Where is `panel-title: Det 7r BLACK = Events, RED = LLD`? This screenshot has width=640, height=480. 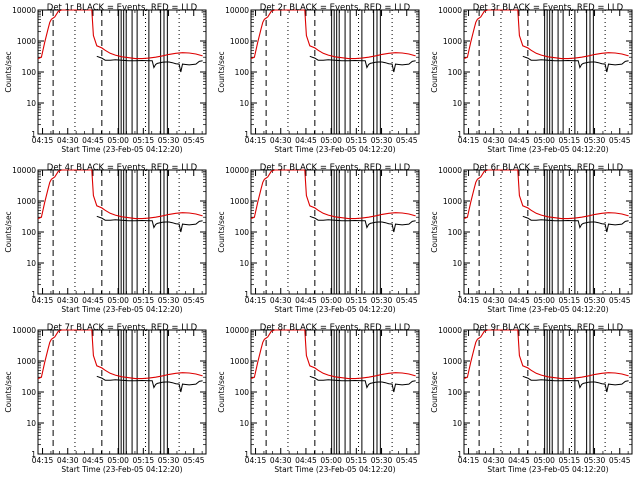
panel-title: Det 7r BLACK = Events, RED = LLD is located at coordinates (122, 328).